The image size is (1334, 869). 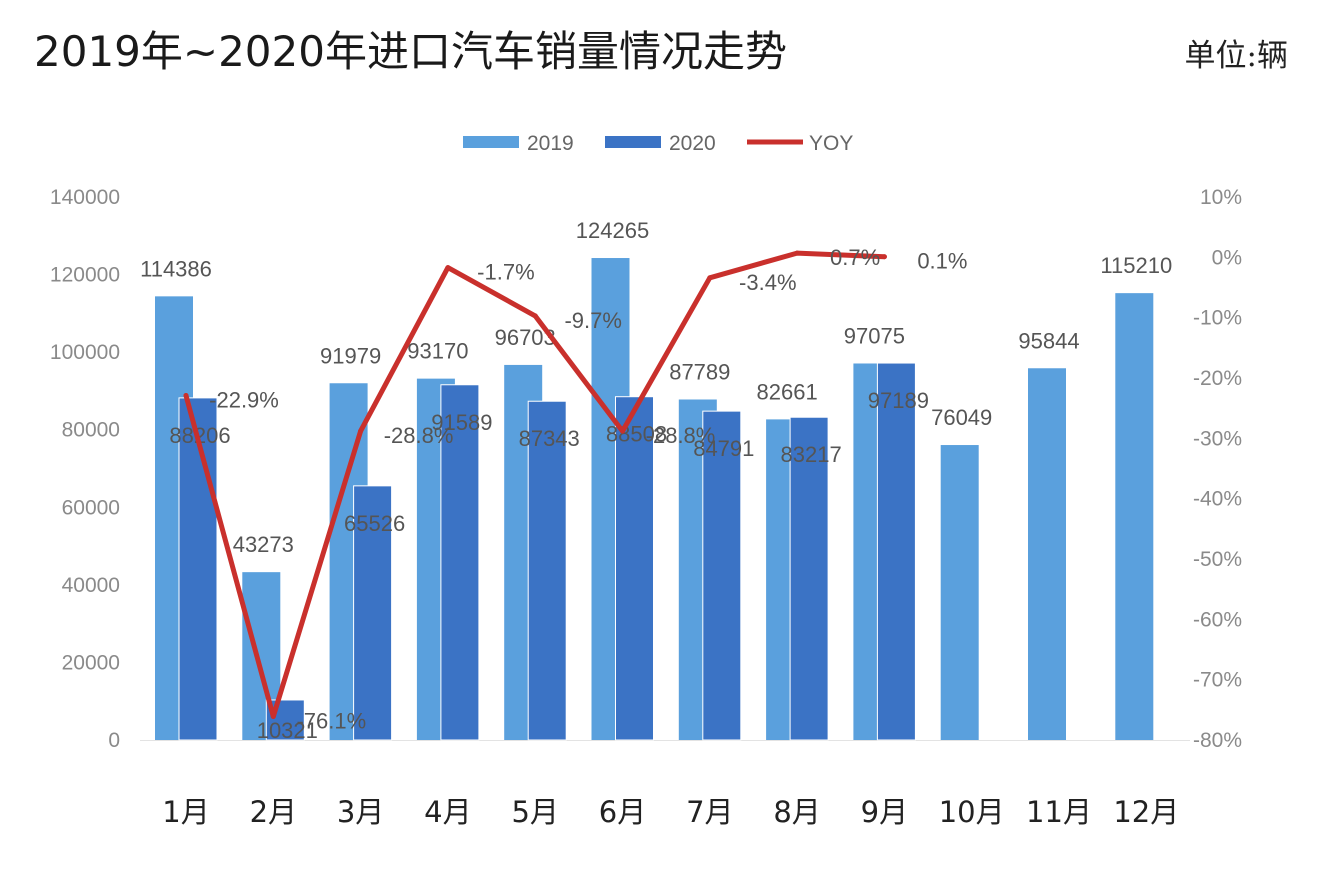 What do you see at coordinates (622, 812) in the screenshot?
I see `x-axis-category-label: 6月` at bounding box center [622, 812].